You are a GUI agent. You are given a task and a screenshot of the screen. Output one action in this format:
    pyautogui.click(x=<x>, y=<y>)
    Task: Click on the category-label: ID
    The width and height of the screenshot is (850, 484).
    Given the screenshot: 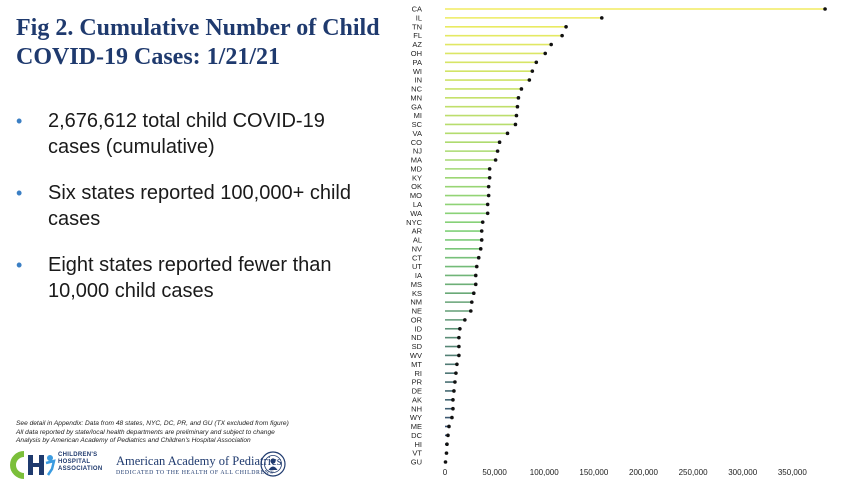 What is the action you would take?
    pyautogui.click(x=419, y=328)
    